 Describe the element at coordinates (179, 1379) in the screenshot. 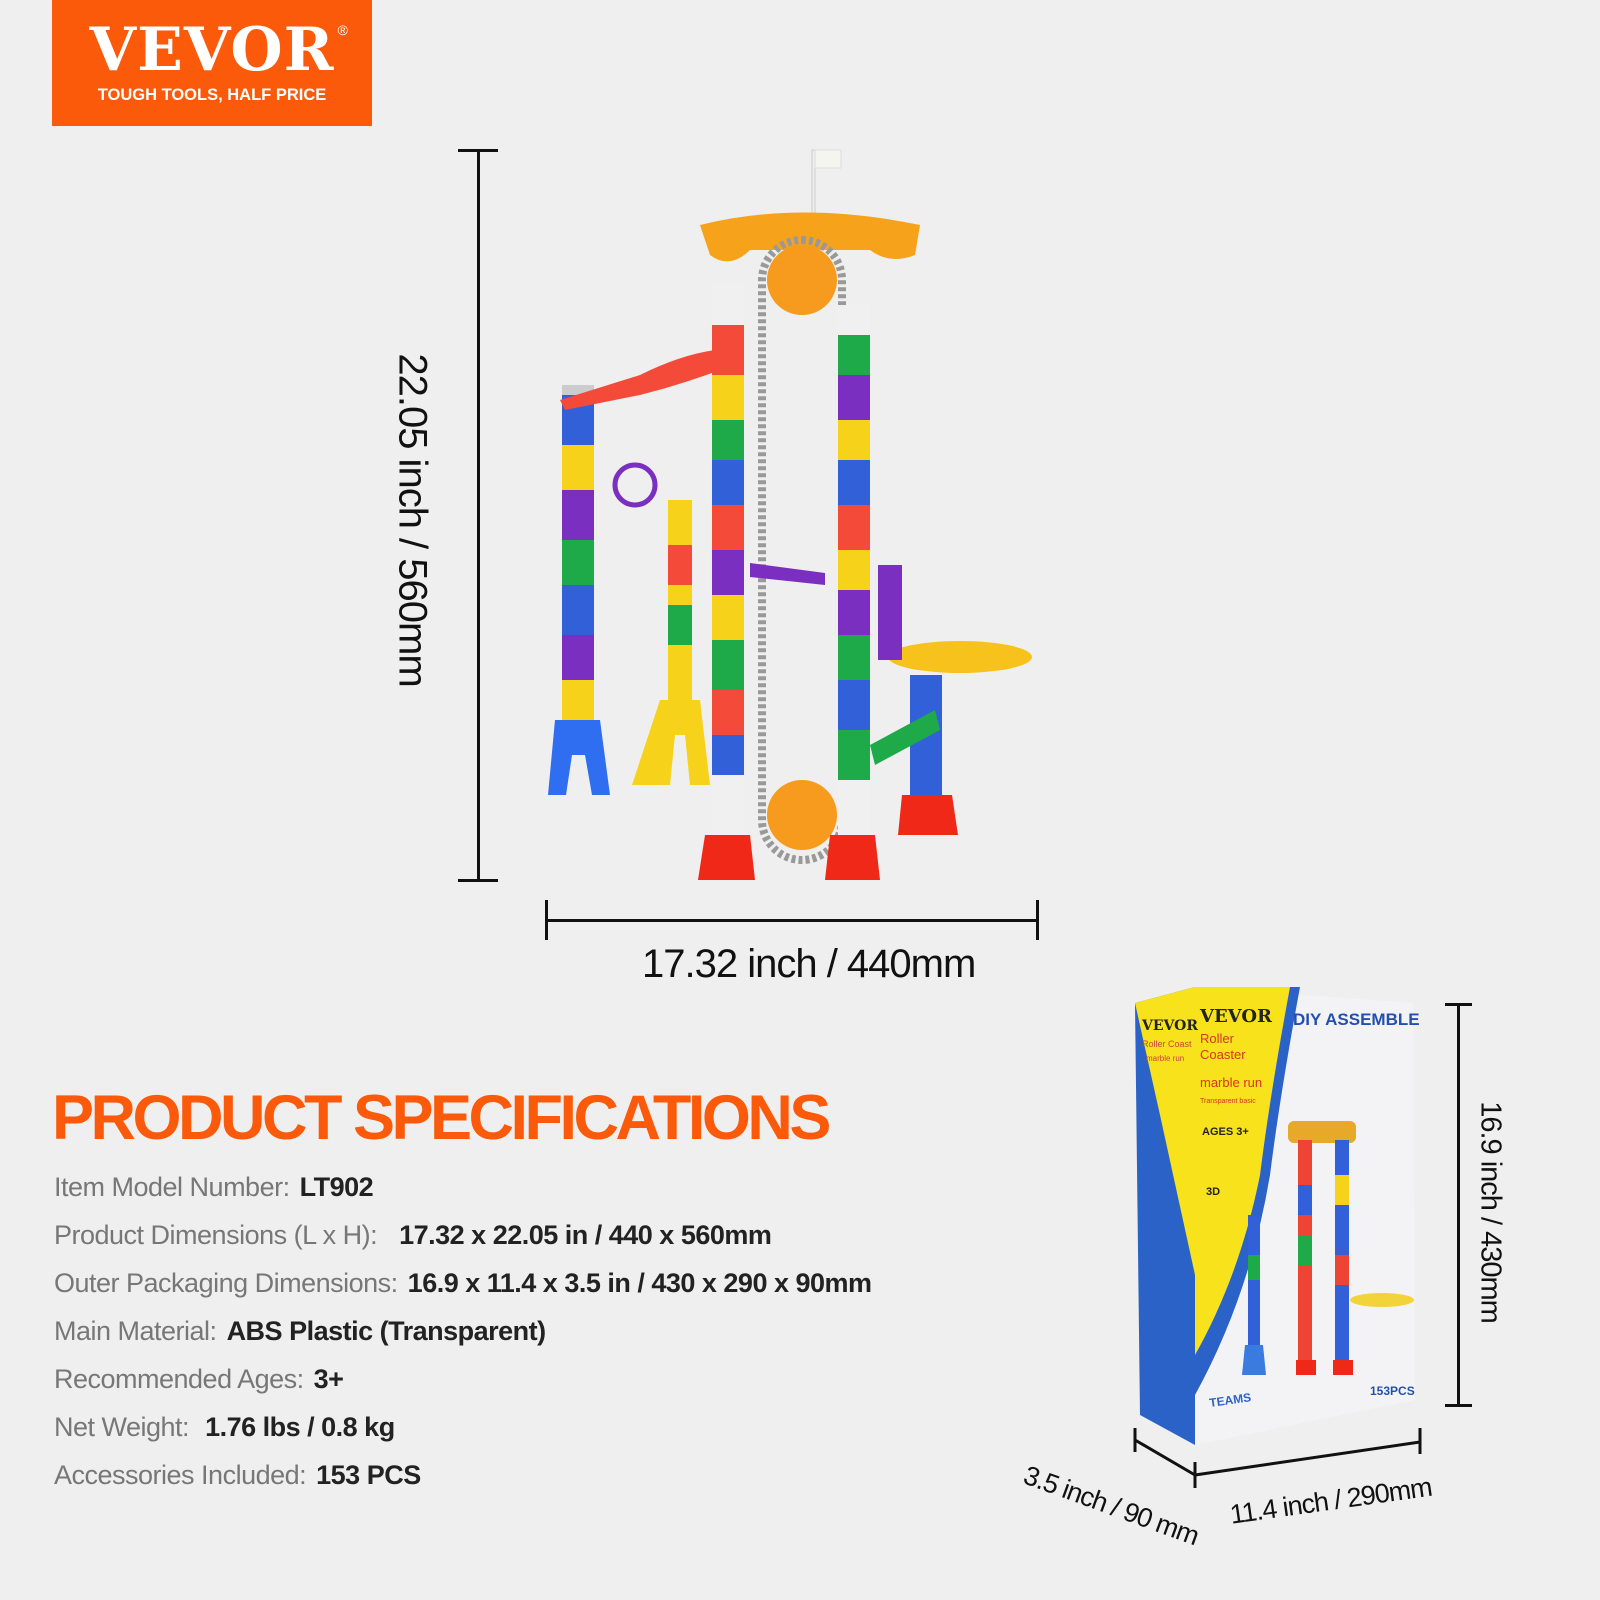

I see `spec-label: Recommended Ages:` at that location.